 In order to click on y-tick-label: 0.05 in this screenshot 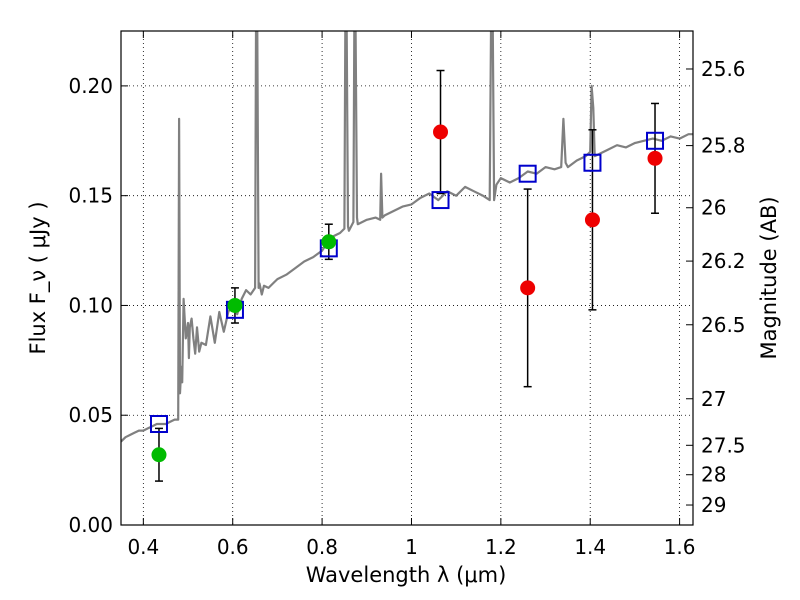, I will do `click(90, 415)`.